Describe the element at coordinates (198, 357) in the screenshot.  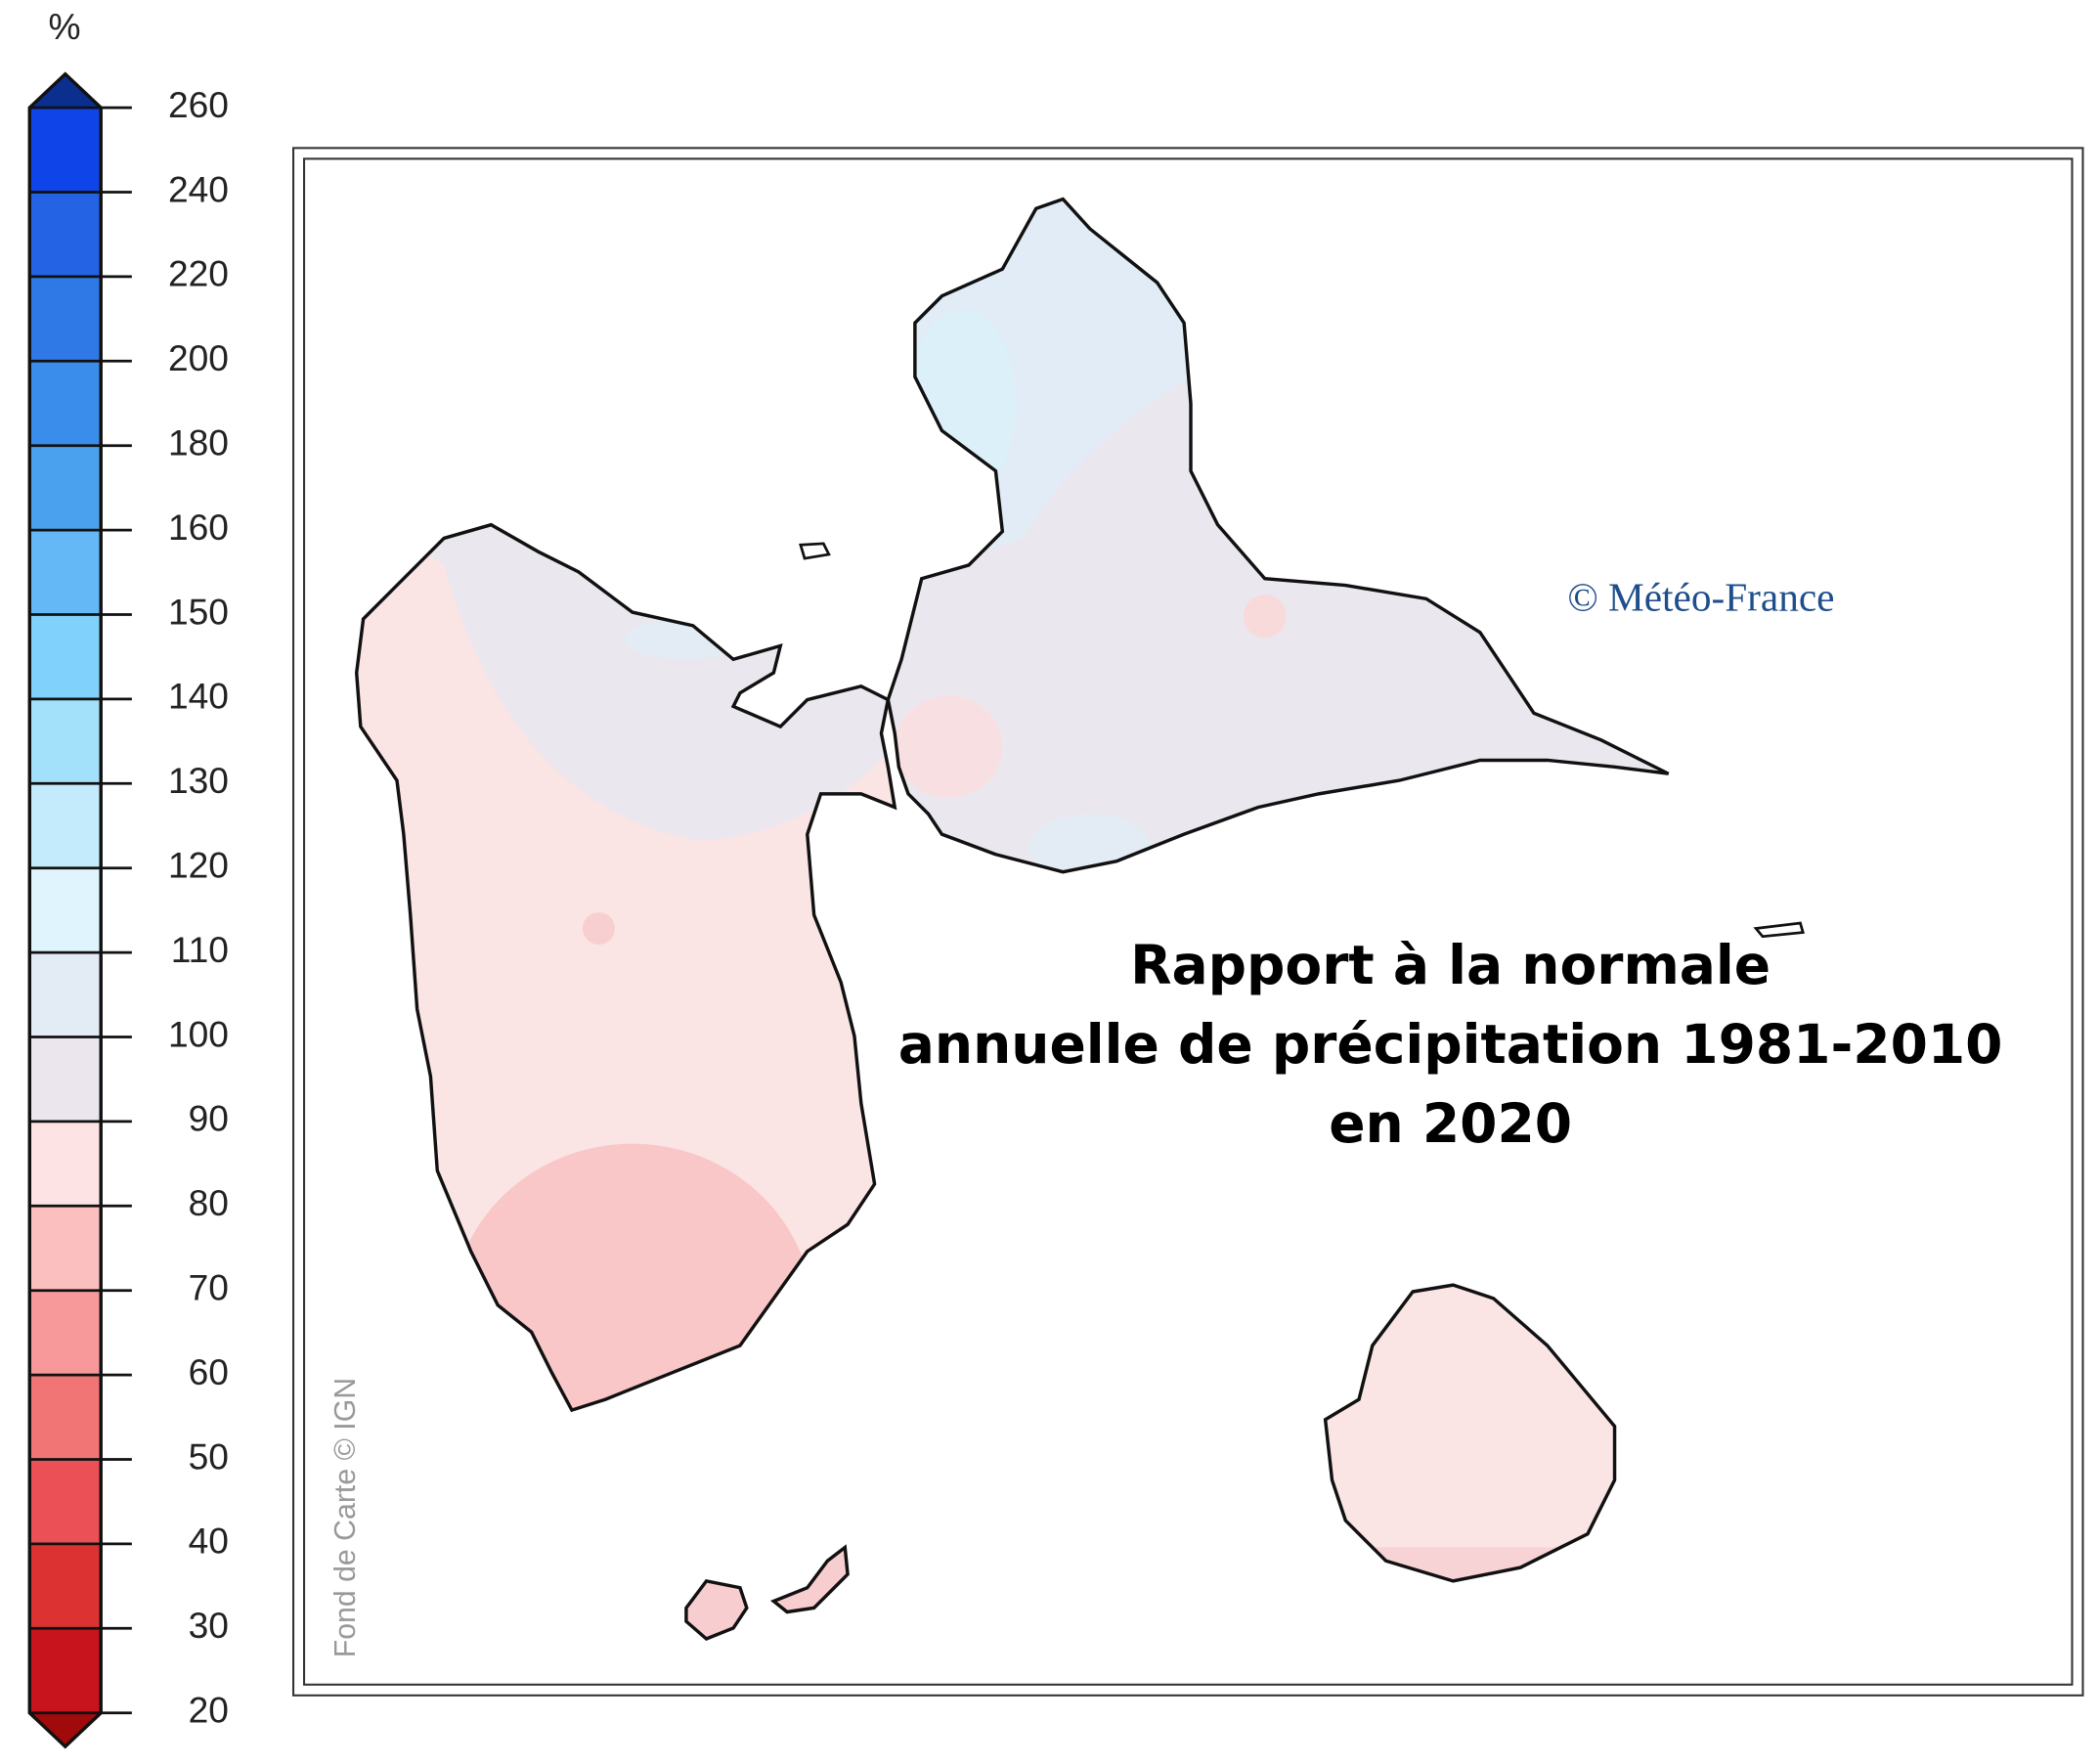
I see `colorbar-tick-label: 200` at that location.